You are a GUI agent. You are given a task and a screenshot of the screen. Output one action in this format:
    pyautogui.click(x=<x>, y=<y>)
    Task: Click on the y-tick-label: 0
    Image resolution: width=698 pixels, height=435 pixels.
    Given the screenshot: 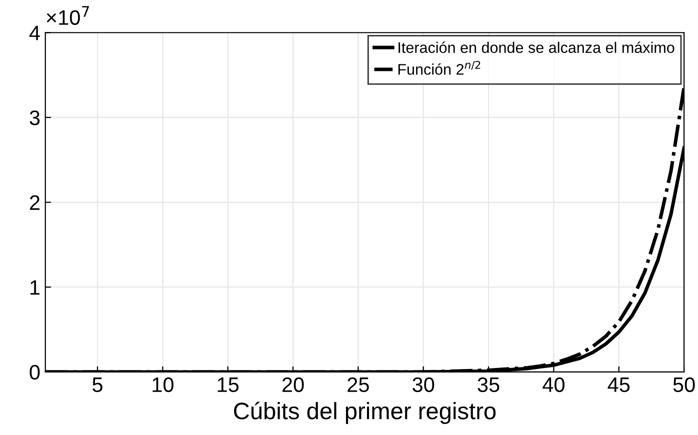 What is the action you would take?
    pyautogui.click(x=35, y=372)
    